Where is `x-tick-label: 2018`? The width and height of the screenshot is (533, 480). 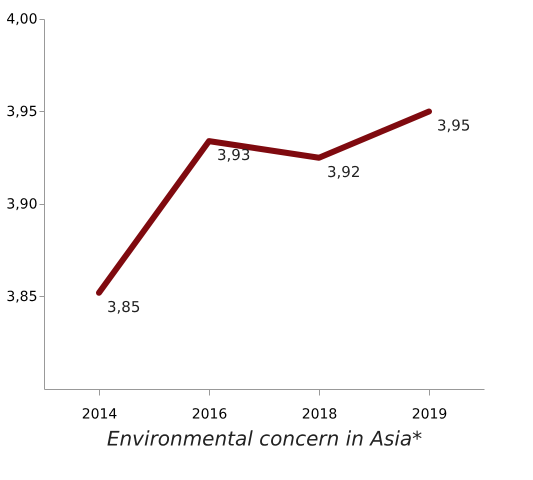
x-tick-label: 2018 is located at coordinates (320, 414).